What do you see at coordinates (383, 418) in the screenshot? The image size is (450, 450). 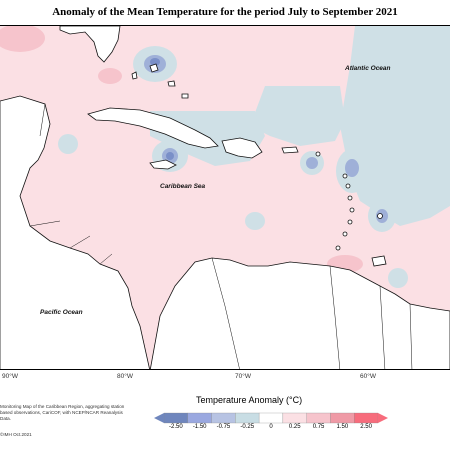 I see `legend-max-arrow` at bounding box center [383, 418].